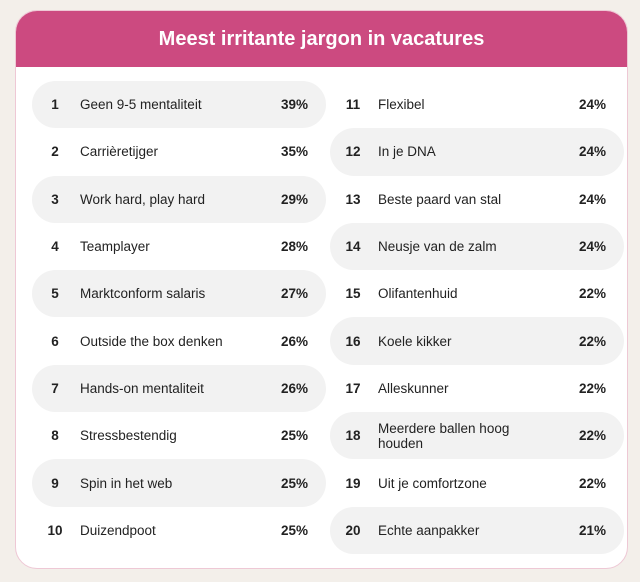  I want to click on rank-number: 1, so click(55, 105).